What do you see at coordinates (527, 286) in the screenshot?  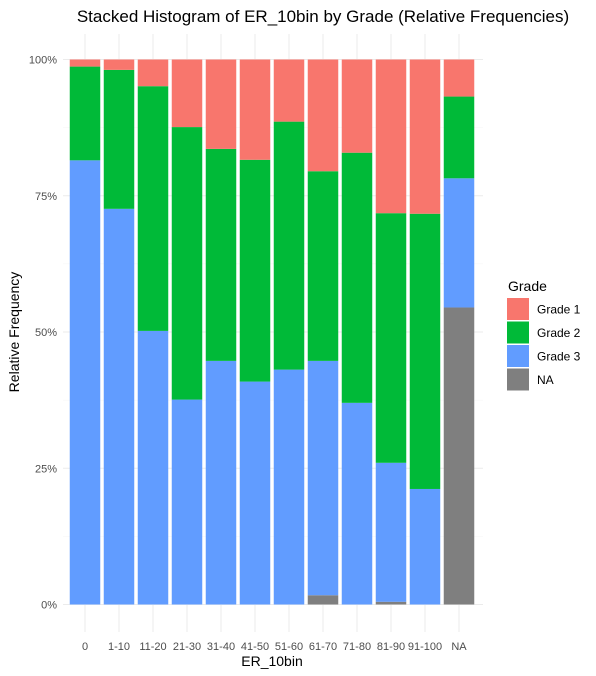 I see `legend-title: Grade` at bounding box center [527, 286].